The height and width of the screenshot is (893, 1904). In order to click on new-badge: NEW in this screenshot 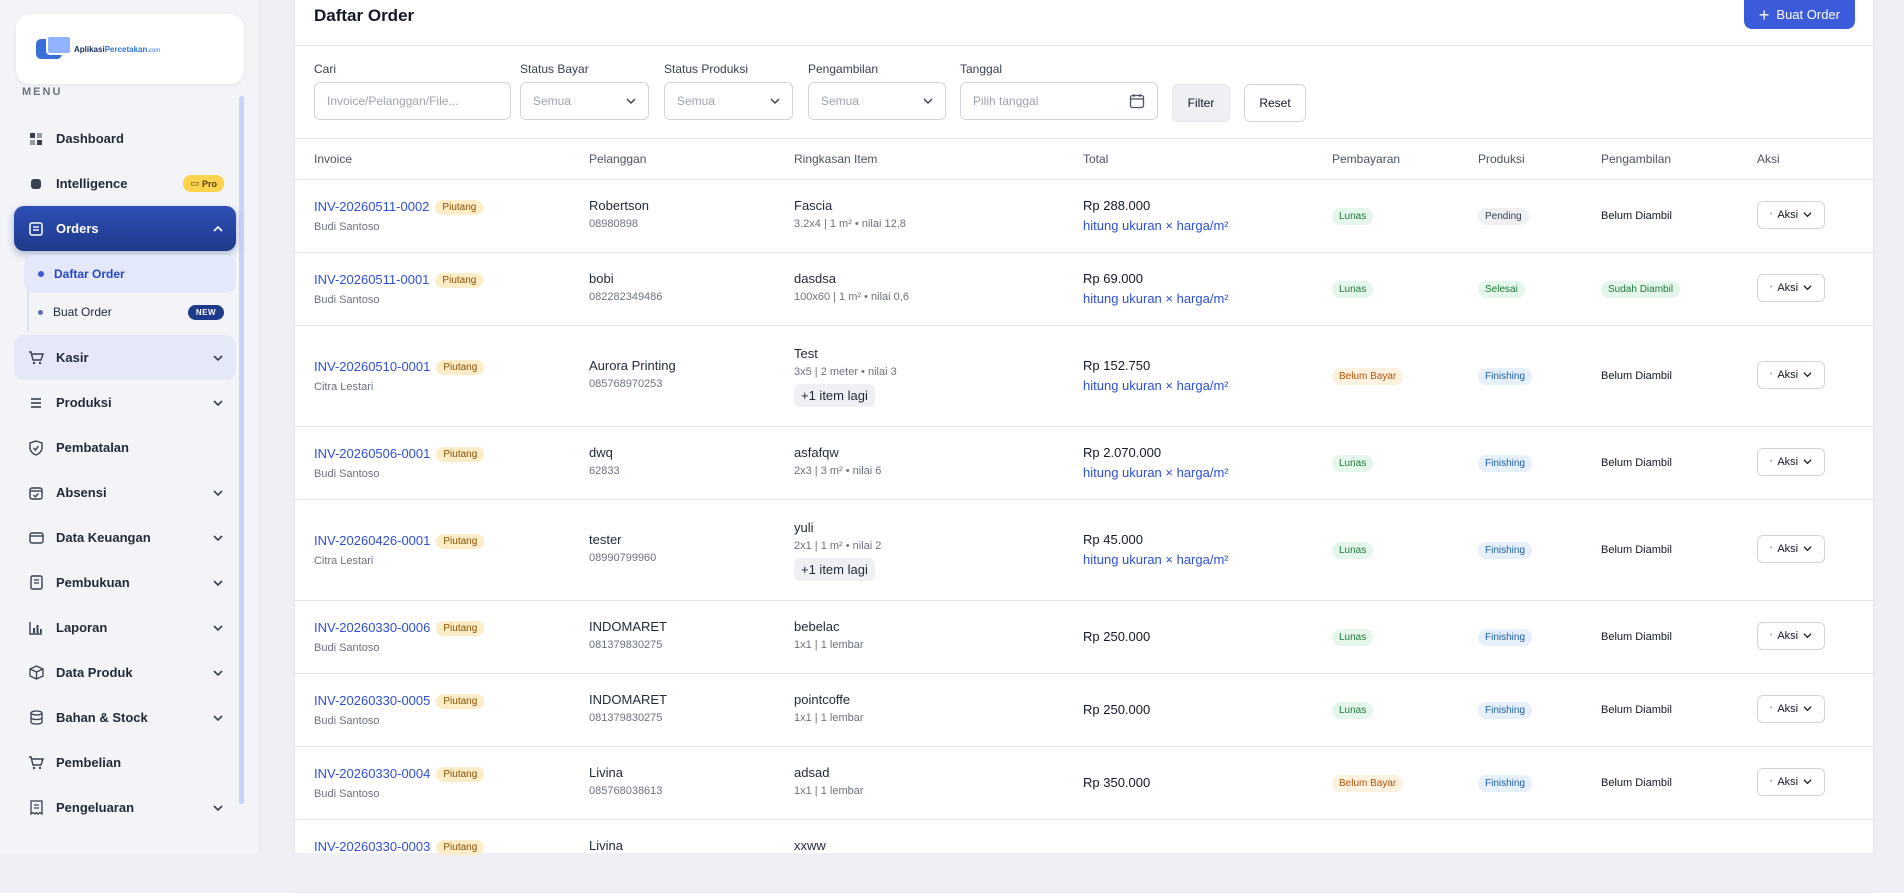, I will do `click(205, 312)`.